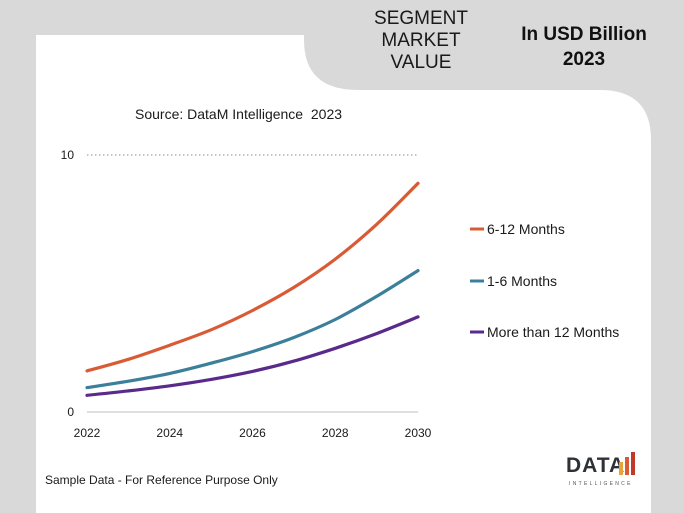 The width and height of the screenshot is (684, 513). I want to click on year-line: 2023, so click(584, 59).